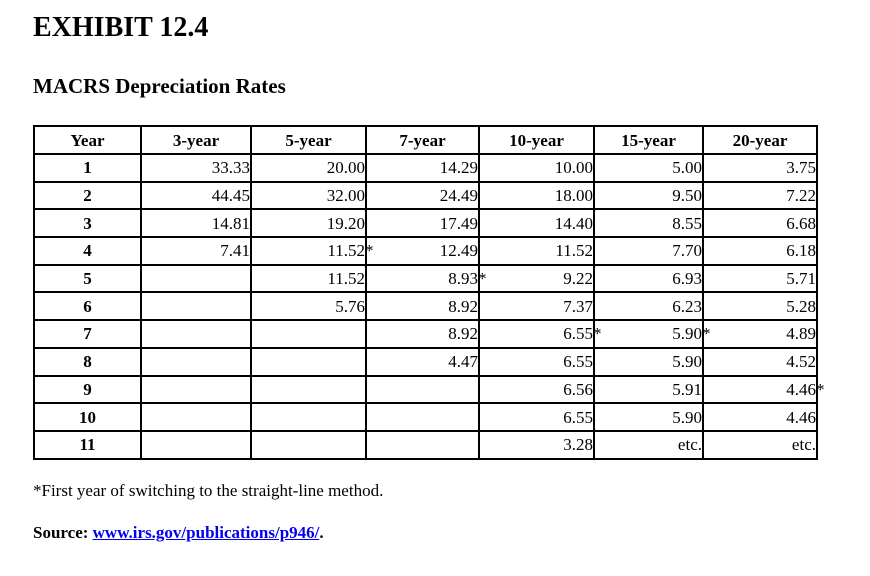  What do you see at coordinates (536, 195) in the screenshot?
I see `rate-cell: 18.00` at bounding box center [536, 195].